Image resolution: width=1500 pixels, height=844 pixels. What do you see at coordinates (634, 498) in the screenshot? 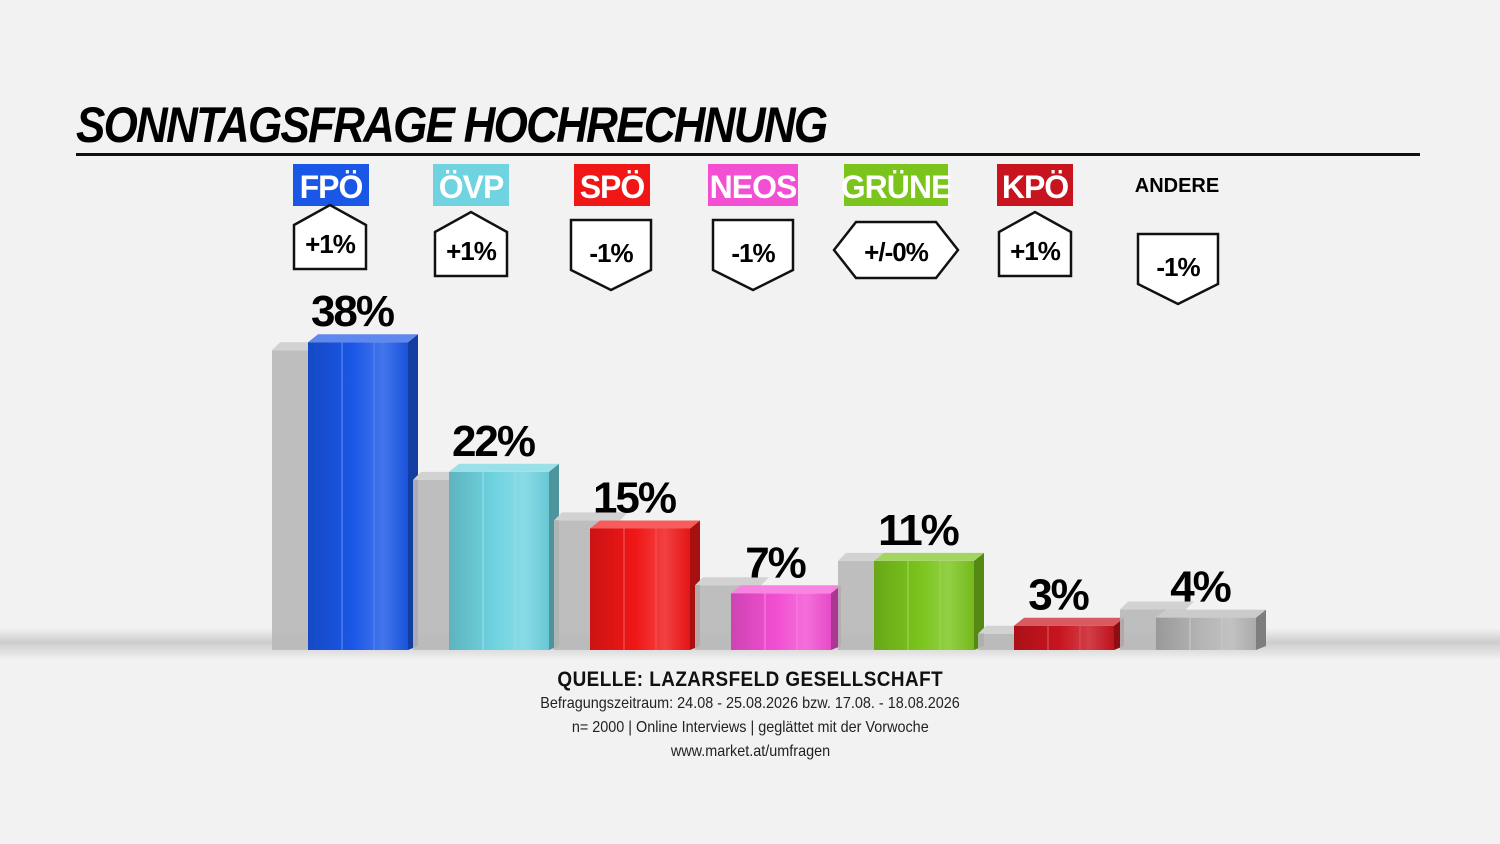
I see `value-label-spö: 15%` at bounding box center [634, 498].